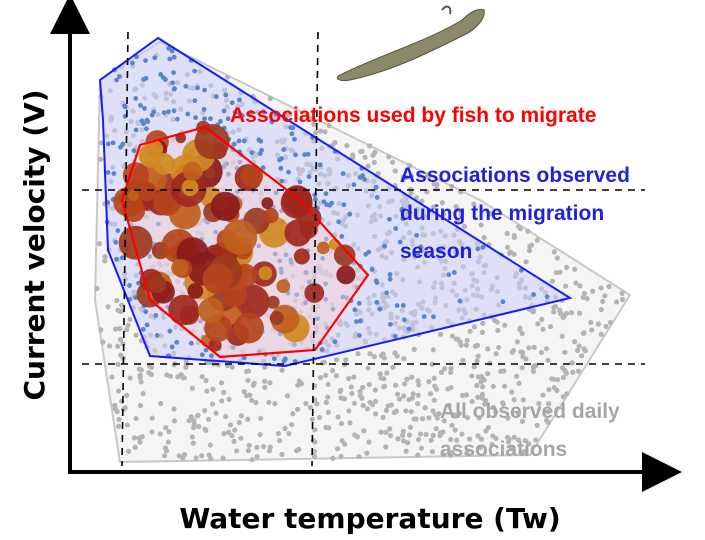 This screenshot has width=705, height=540. I want to click on annotation: associations, so click(503, 449).